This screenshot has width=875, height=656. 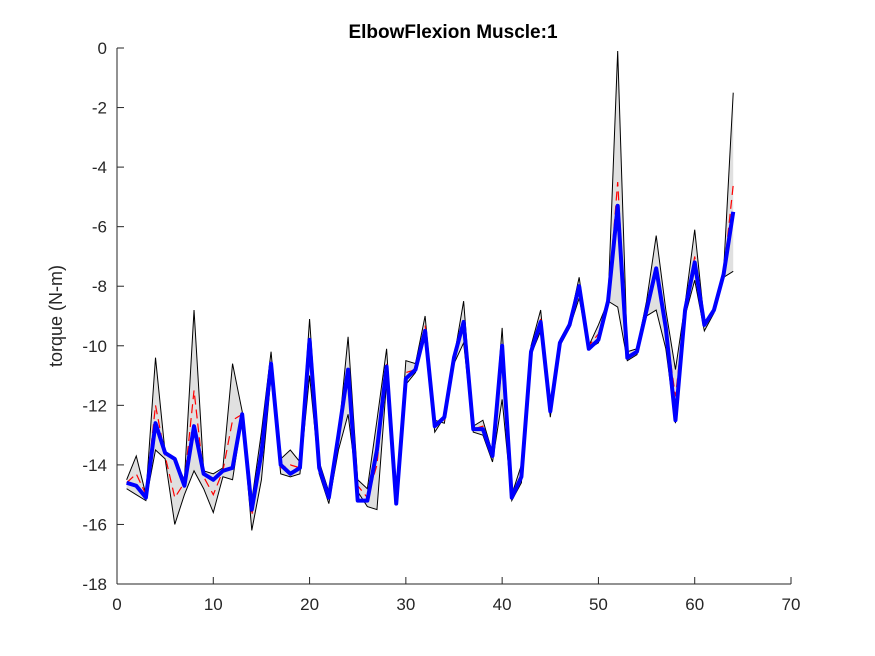 What do you see at coordinates (99, 108) in the screenshot?
I see `y-tick-label: -2` at bounding box center [99, 108].